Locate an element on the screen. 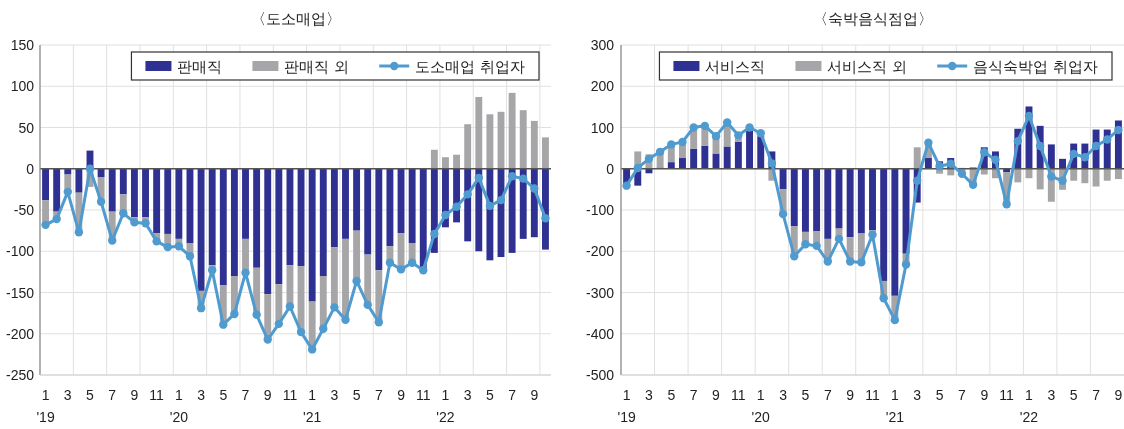  legend-label: 판매직 is located at coordinates (200, 66).